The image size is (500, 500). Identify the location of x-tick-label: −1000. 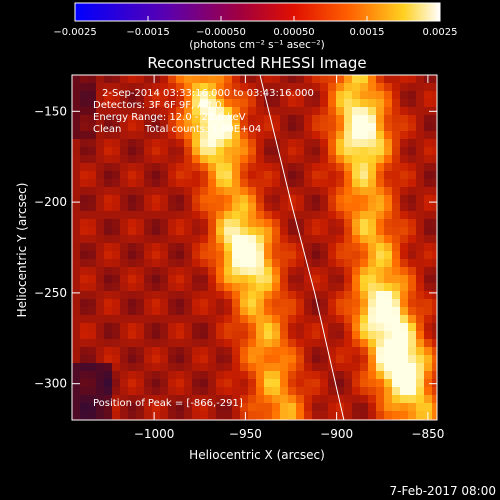
(154, 434).